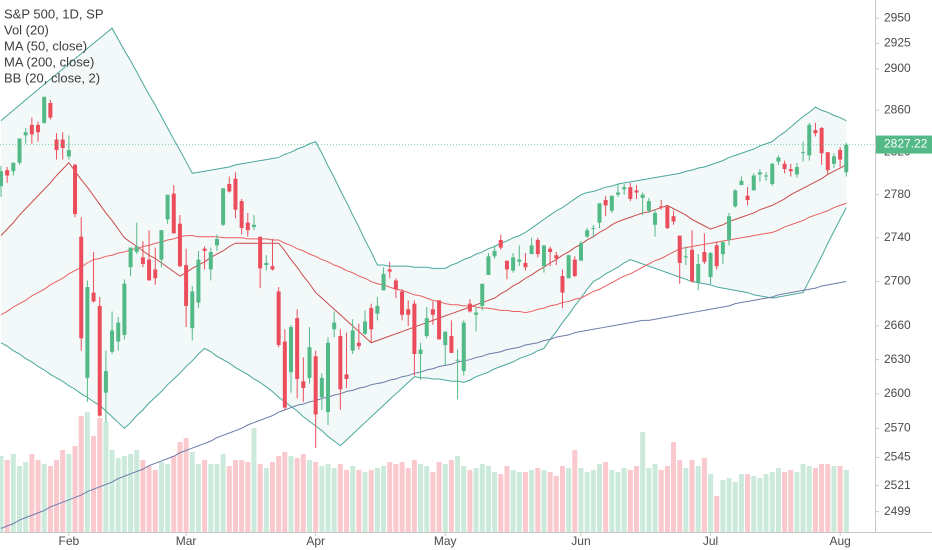 This screenshot has width=932, height=550. I want to click on y-tick-label: 2740, so click(897, 237).